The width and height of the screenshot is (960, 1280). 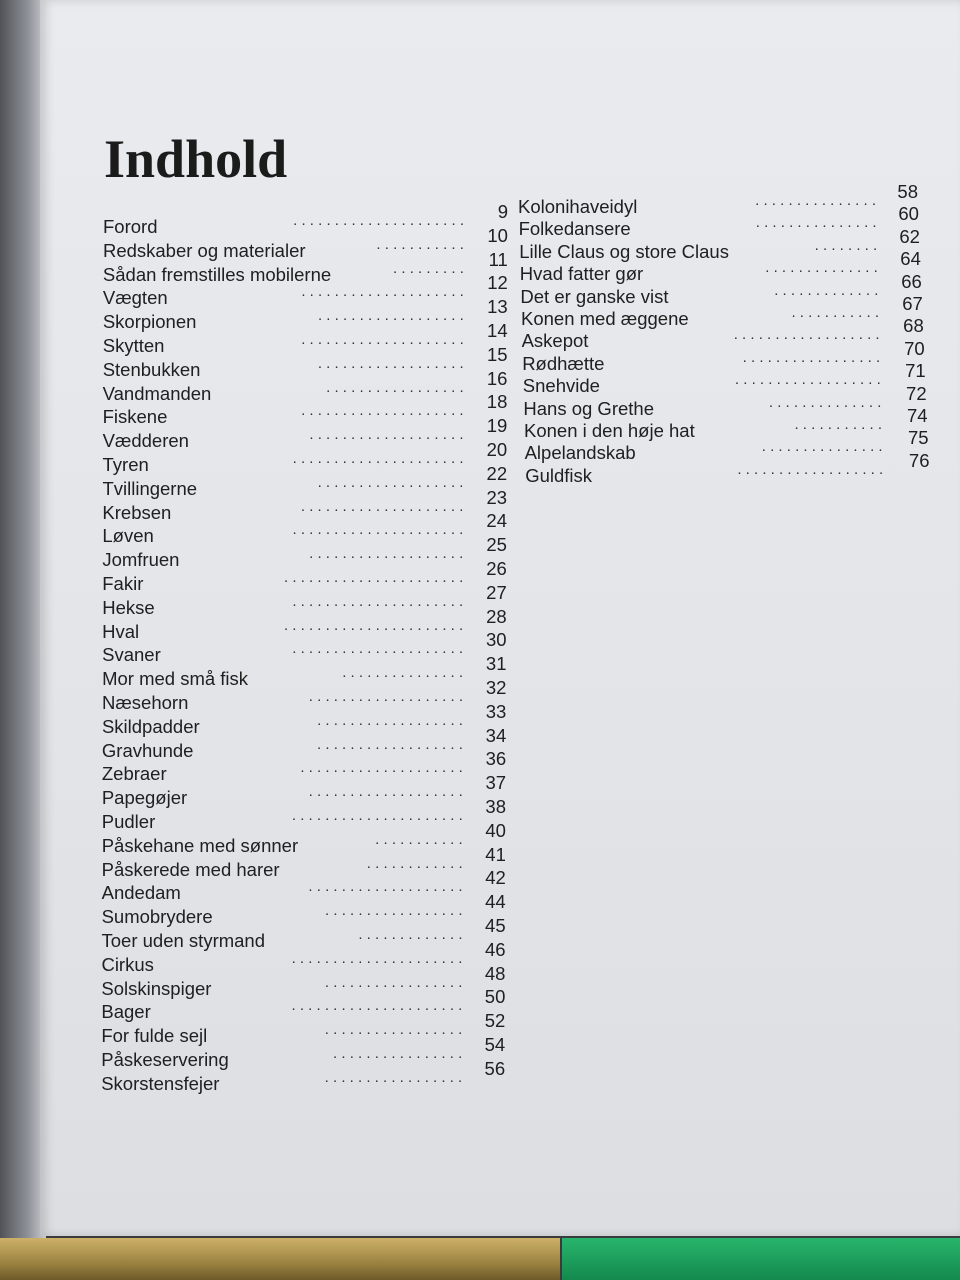 I want to click on toc-entry-title: Hekse, so click(x=128, y=607).